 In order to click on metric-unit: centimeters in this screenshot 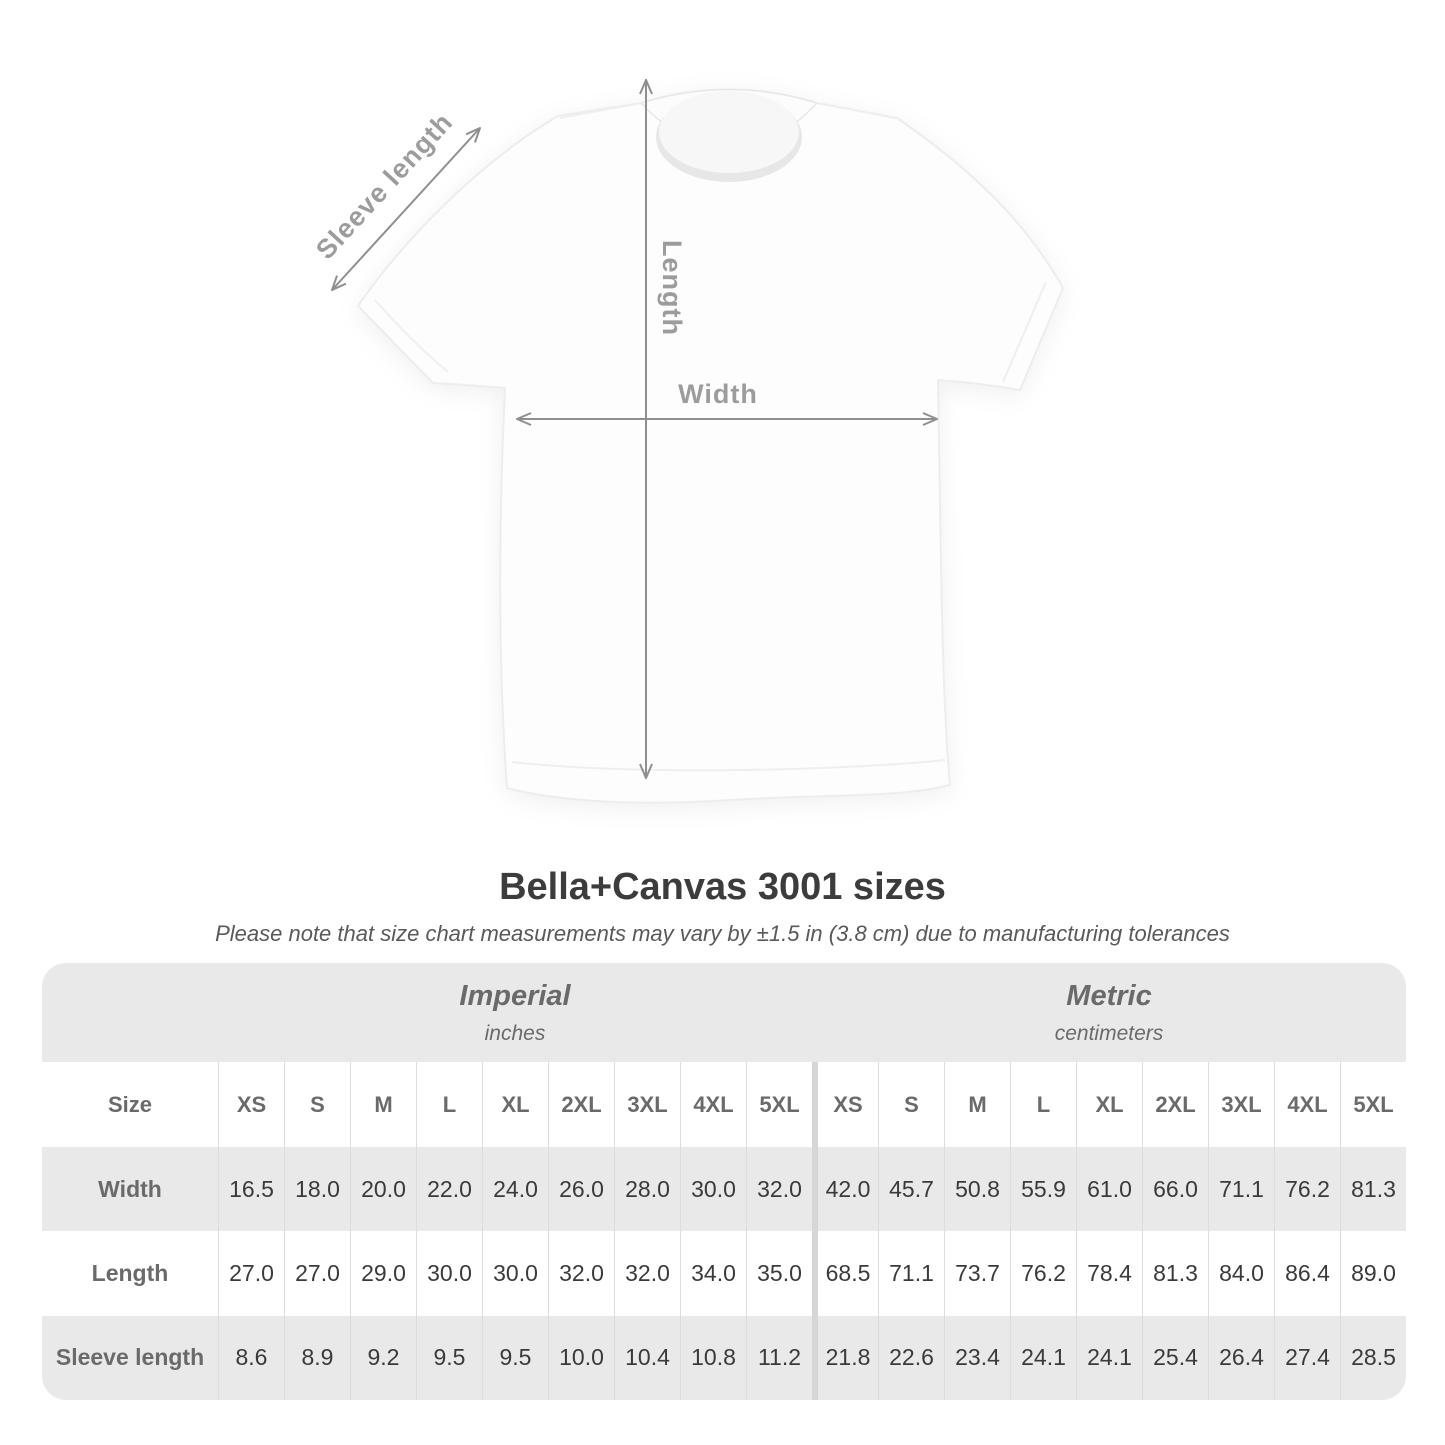, I will do `click(1109, 1033)`.